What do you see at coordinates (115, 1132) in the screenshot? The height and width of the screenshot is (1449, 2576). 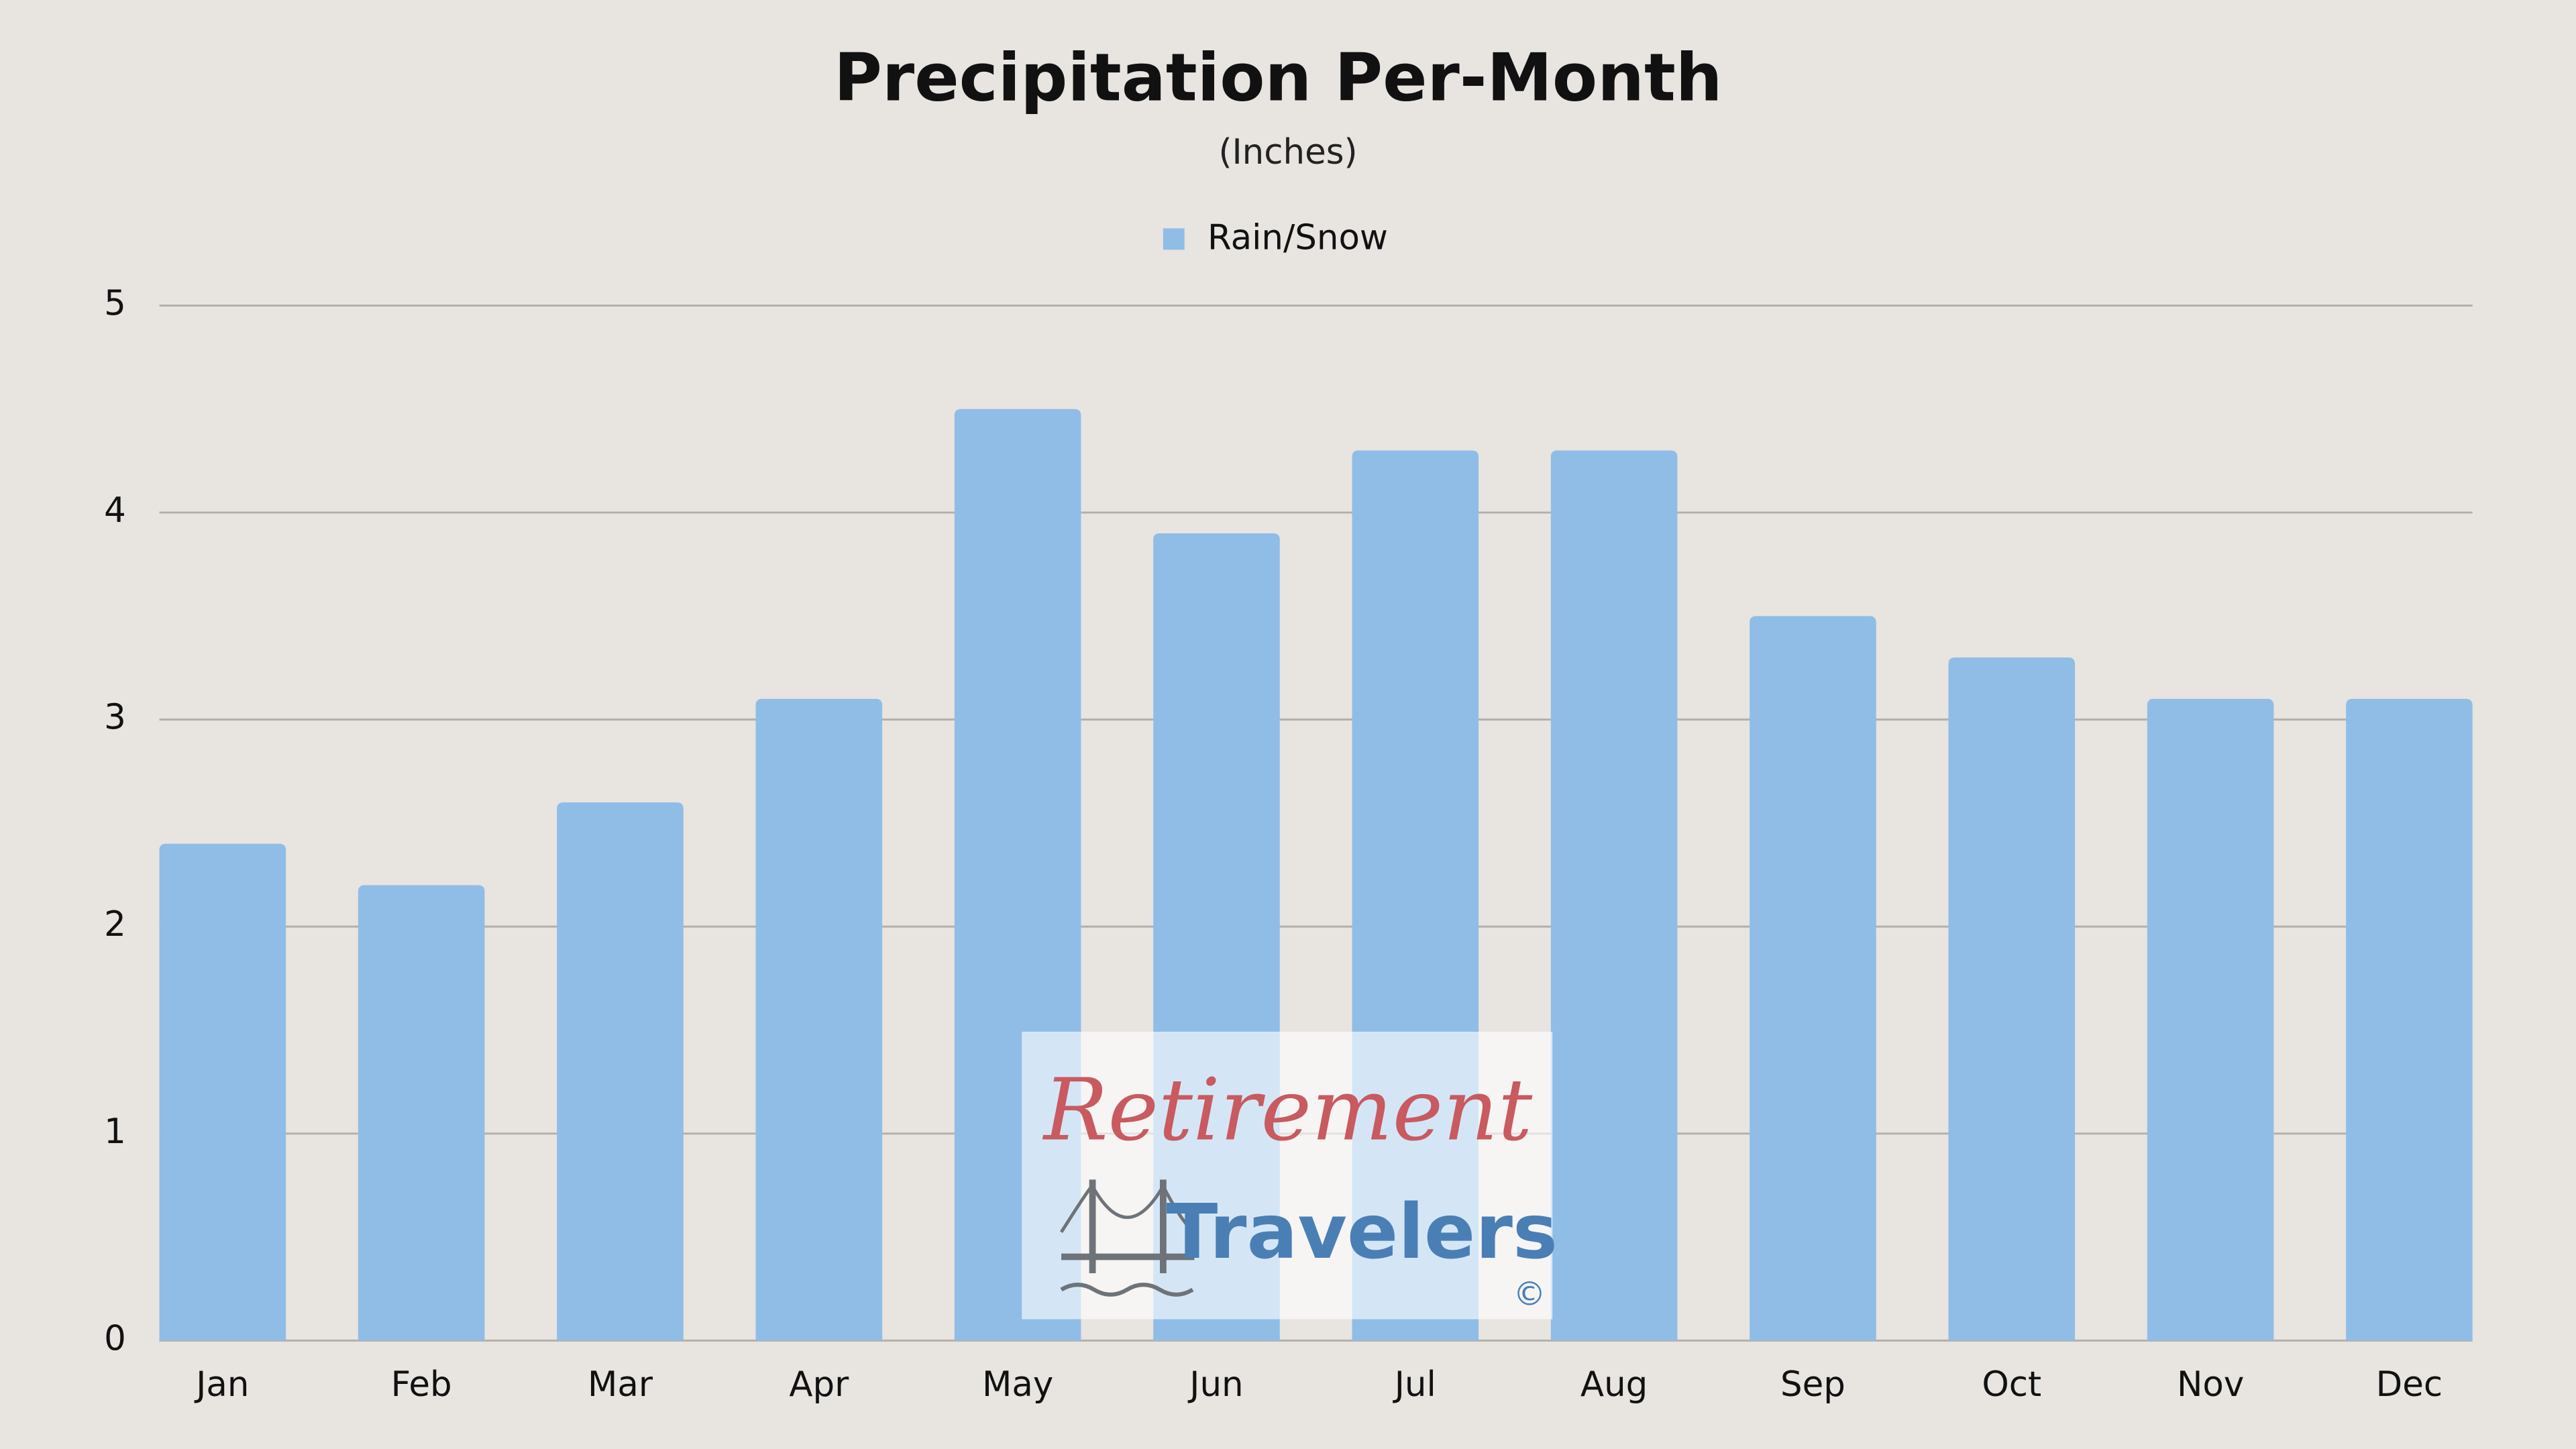 I see `y-tick-label: 1` at bounding box center [115, 1132].